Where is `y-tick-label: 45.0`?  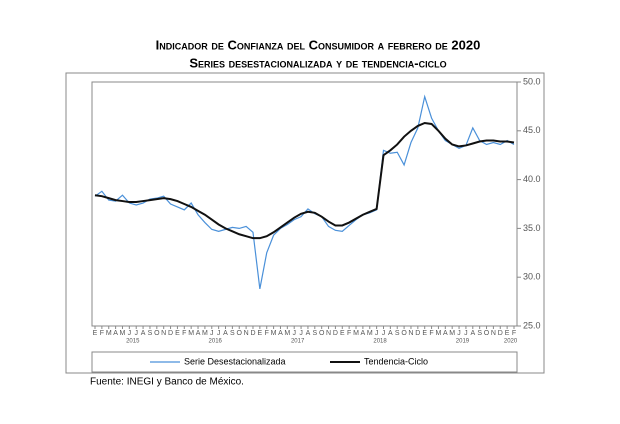 y-tick-label: 45.0 is located at coordinates (532, 130).